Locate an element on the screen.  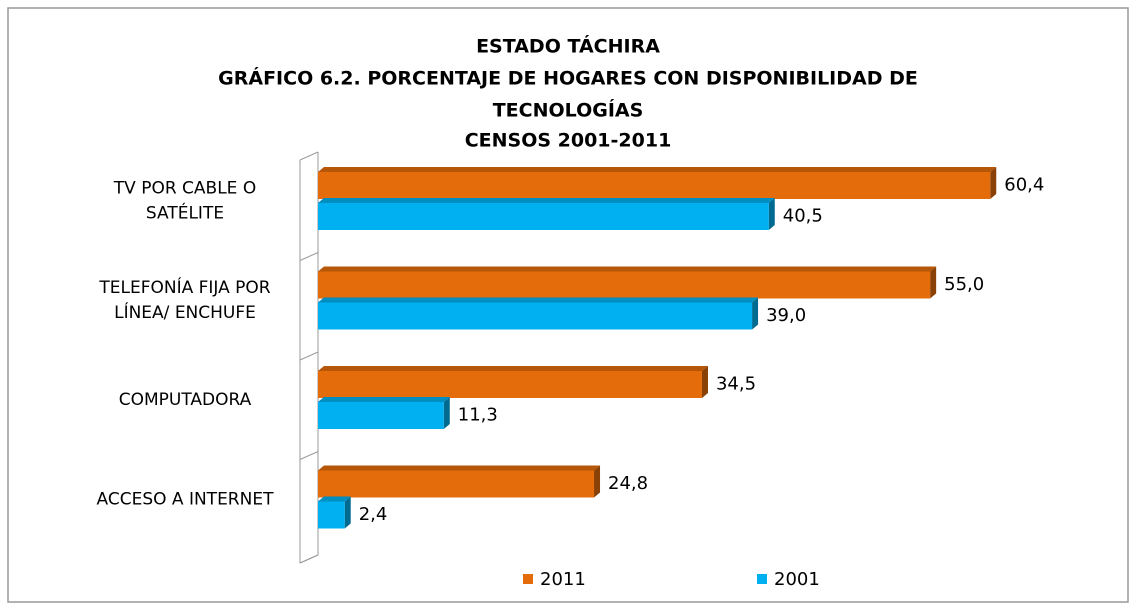
y-tick-label-line: SATÉLITE is located at coordinates (185, 213).